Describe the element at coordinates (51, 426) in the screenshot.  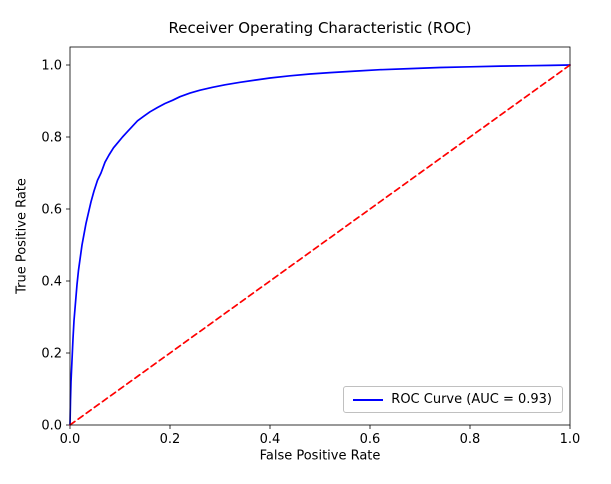
I see `y-tick-label: 0.0` at that location.